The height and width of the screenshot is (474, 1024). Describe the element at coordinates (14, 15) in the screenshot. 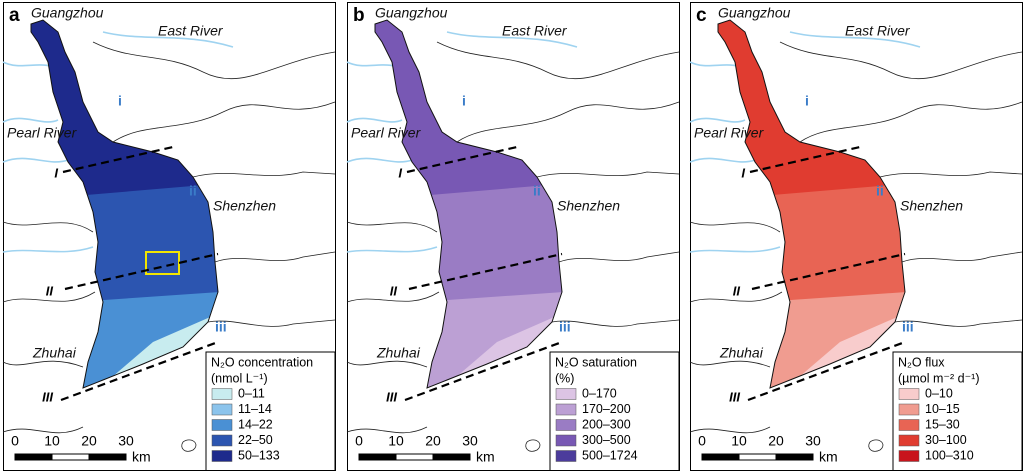

I see `panel-letter: a` at that location.